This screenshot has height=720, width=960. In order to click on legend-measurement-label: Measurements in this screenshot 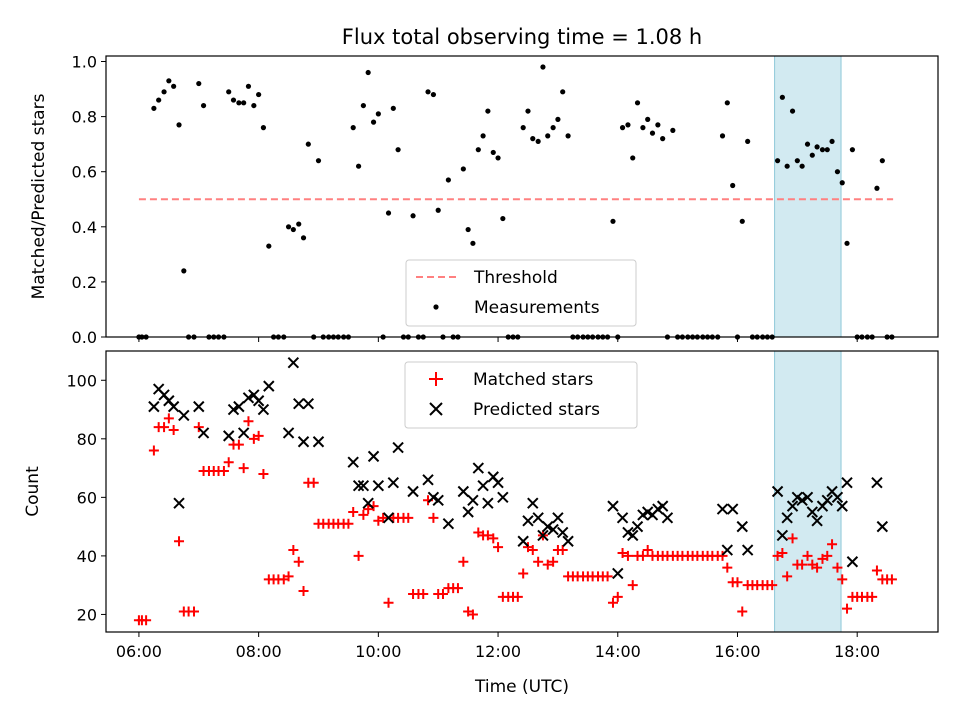, I will do `click(537, 308)`.